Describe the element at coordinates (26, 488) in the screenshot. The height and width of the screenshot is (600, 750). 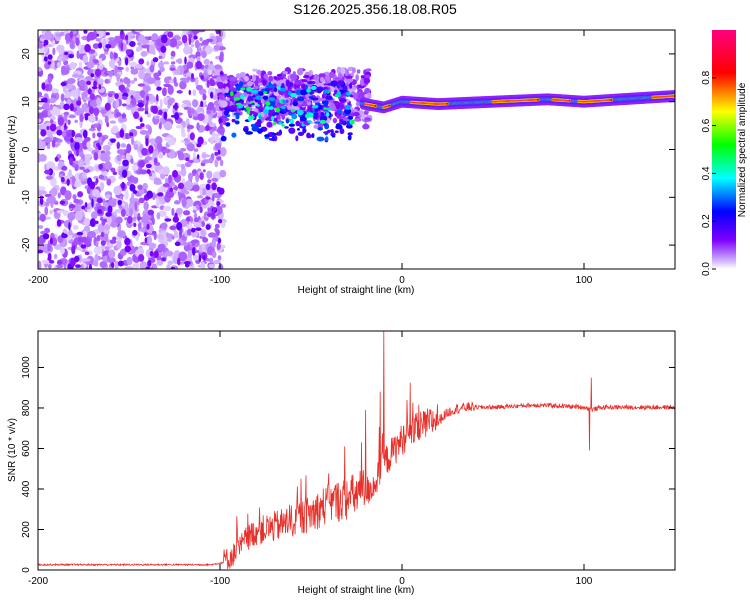
I see `snr-y-tick-label: 400` at that location.